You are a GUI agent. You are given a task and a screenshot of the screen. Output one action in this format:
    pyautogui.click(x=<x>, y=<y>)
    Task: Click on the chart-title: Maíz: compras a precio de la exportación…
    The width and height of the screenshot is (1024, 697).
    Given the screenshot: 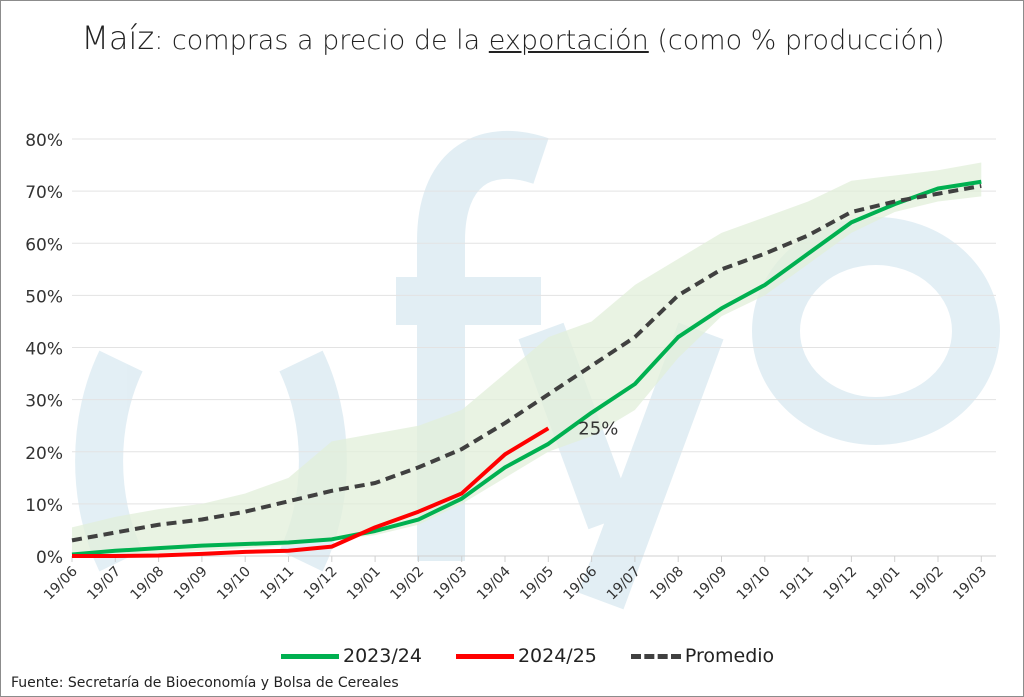 What is the action you would take?
    pyautogui.click(x=512, y=39)
    